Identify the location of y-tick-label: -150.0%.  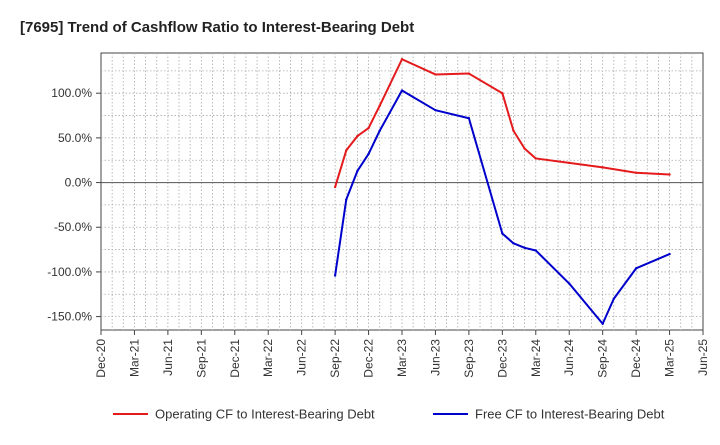
(69, 317).